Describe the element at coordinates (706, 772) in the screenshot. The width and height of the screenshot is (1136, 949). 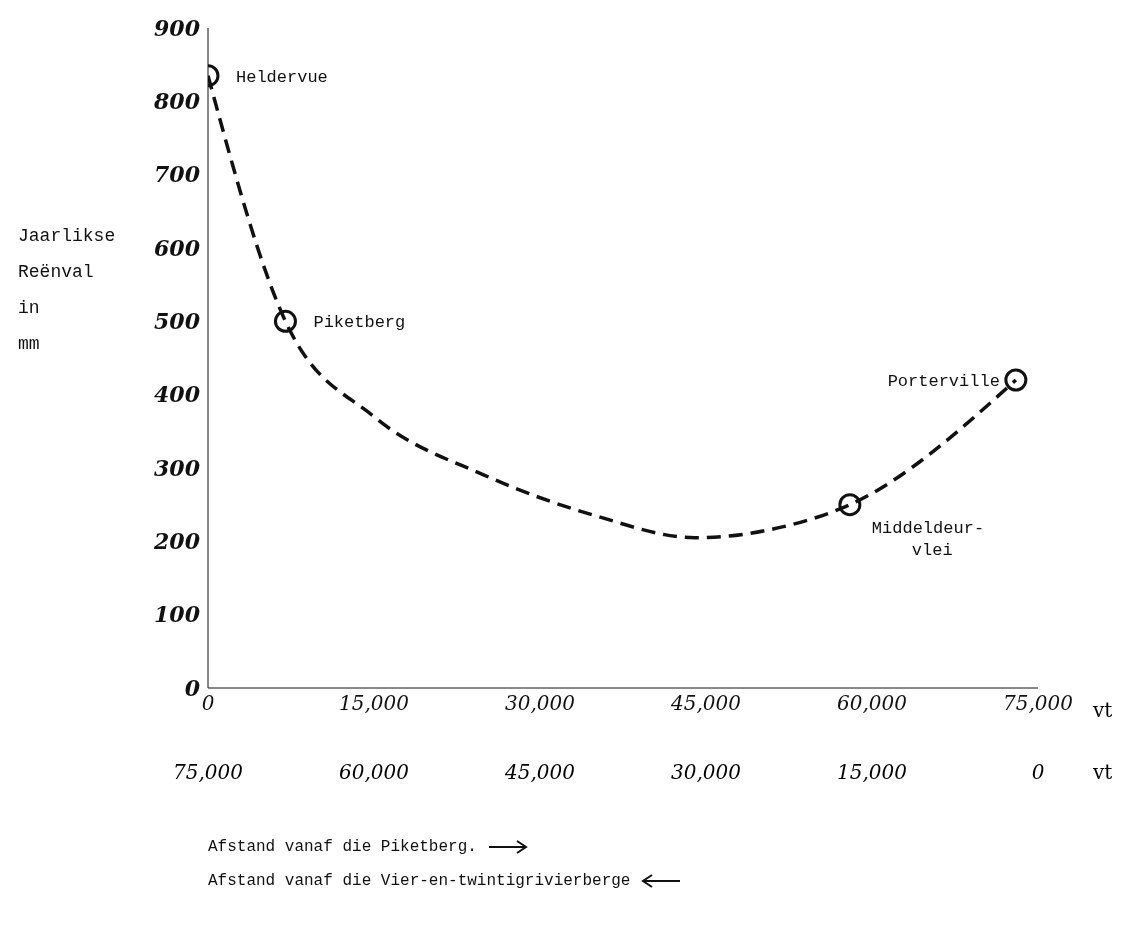
I see `x2-tick-label: 30,000` at that location.